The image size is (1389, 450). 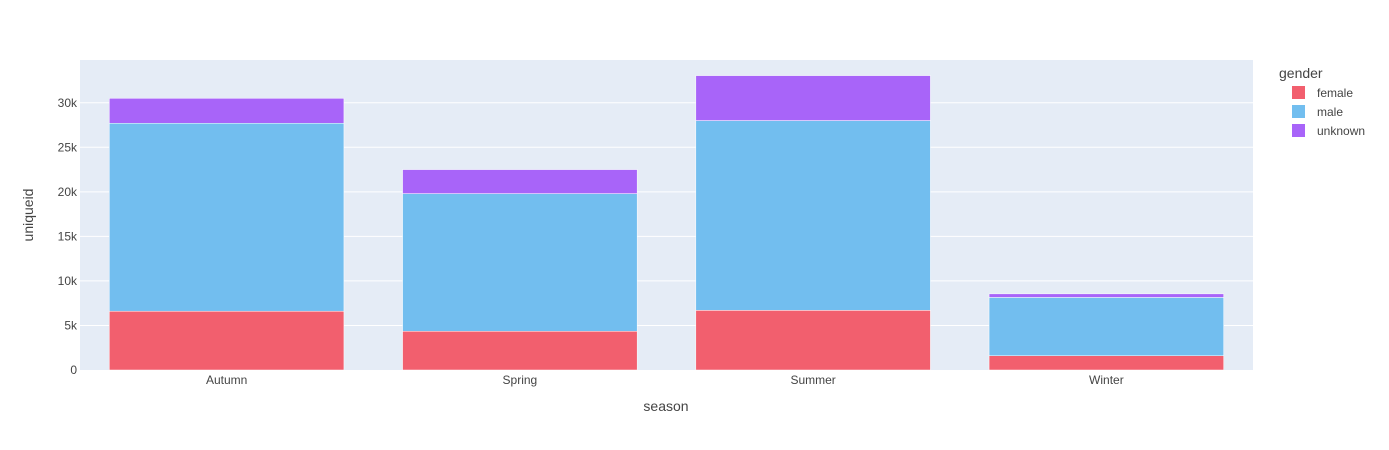 I want to click on y-tick-label: 15k, so click(x=68, y=236).